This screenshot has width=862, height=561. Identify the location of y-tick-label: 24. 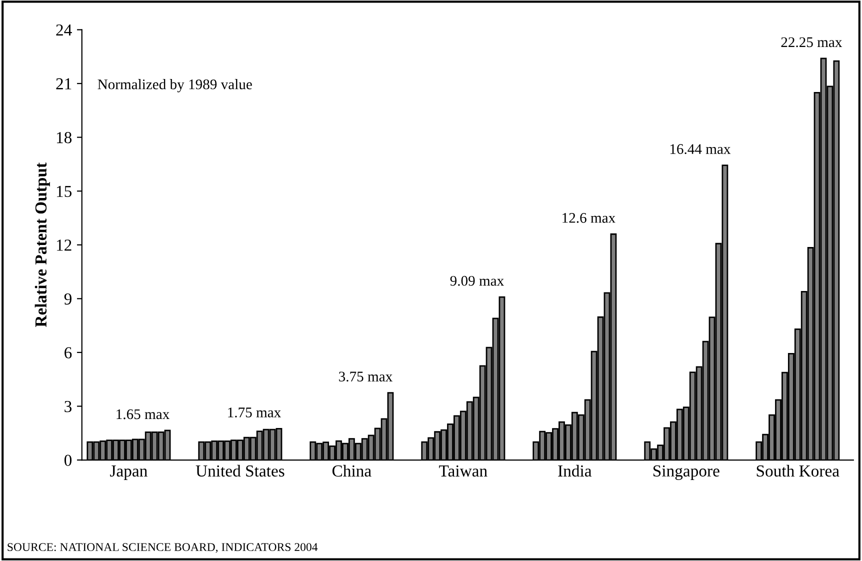
(64, 30).